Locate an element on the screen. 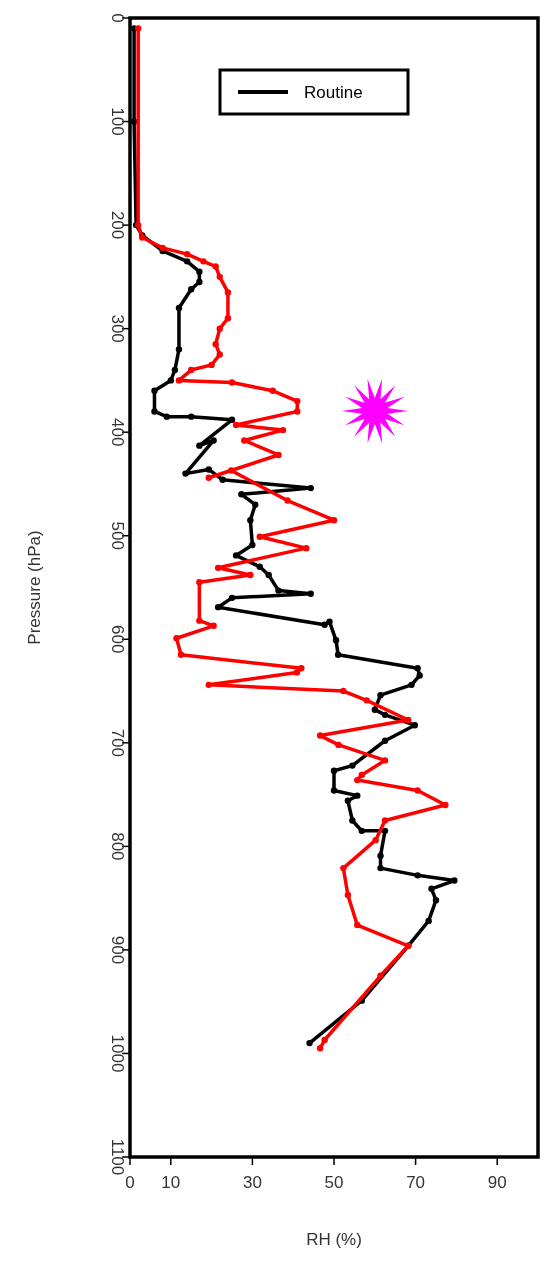 The image size is (560, 1272). y-tick-label: 800 is located at coordinates (117, 846).